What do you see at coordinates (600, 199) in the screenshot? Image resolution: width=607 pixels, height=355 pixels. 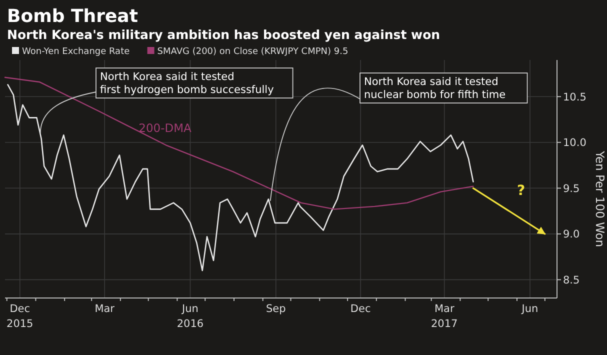 I see `y-axis-title: Yen Per 100 Won` at bounding box center [600, 199].